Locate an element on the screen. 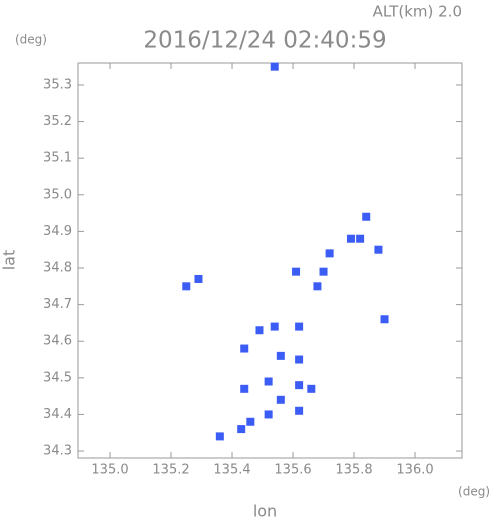 Image resolution: width=491 pixels, height=521 pixels. x-axis-label: lon is located at coordinates (265, 511).